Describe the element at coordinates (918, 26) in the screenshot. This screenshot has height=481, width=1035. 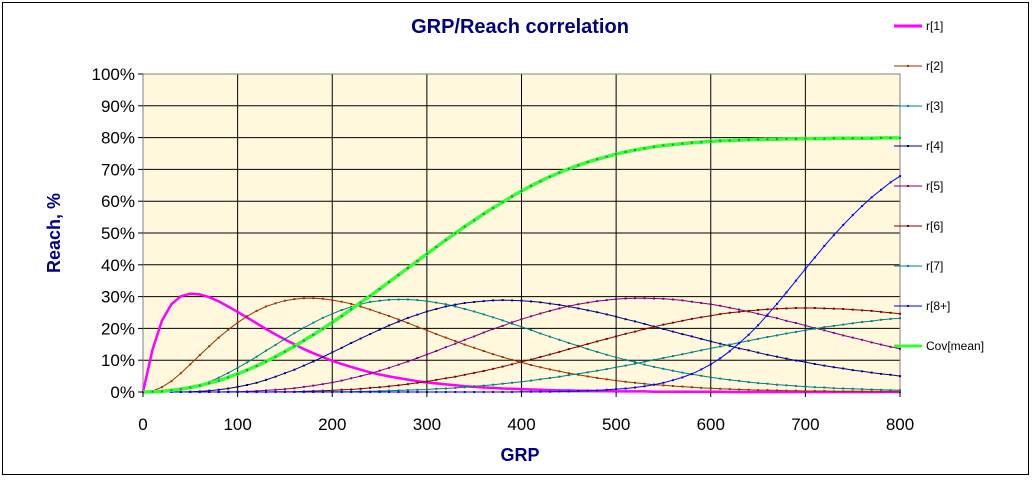
I see `legend-item-r-1: r[1]` at that location.